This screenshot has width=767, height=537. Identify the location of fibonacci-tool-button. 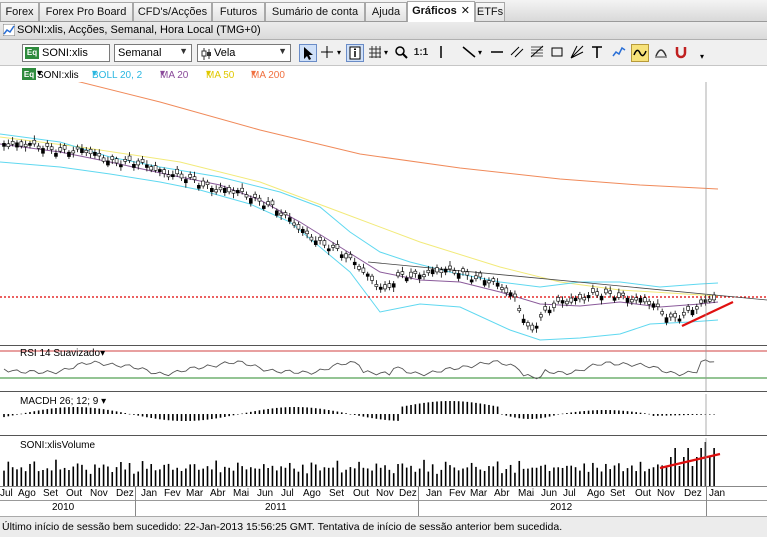
(537, 53).